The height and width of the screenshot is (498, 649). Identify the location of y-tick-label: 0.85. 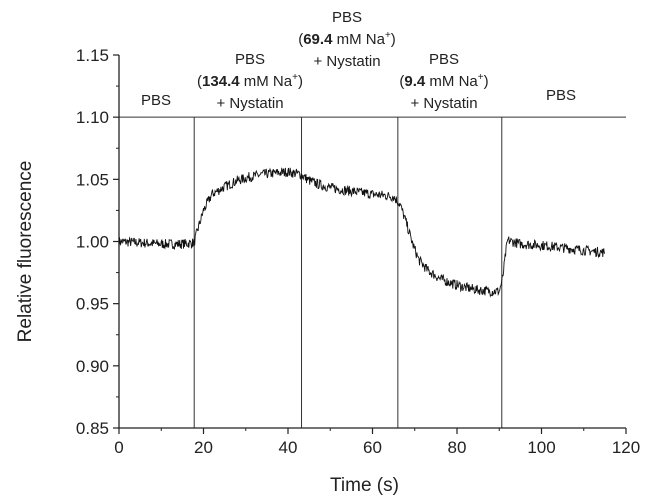
(92, 428).